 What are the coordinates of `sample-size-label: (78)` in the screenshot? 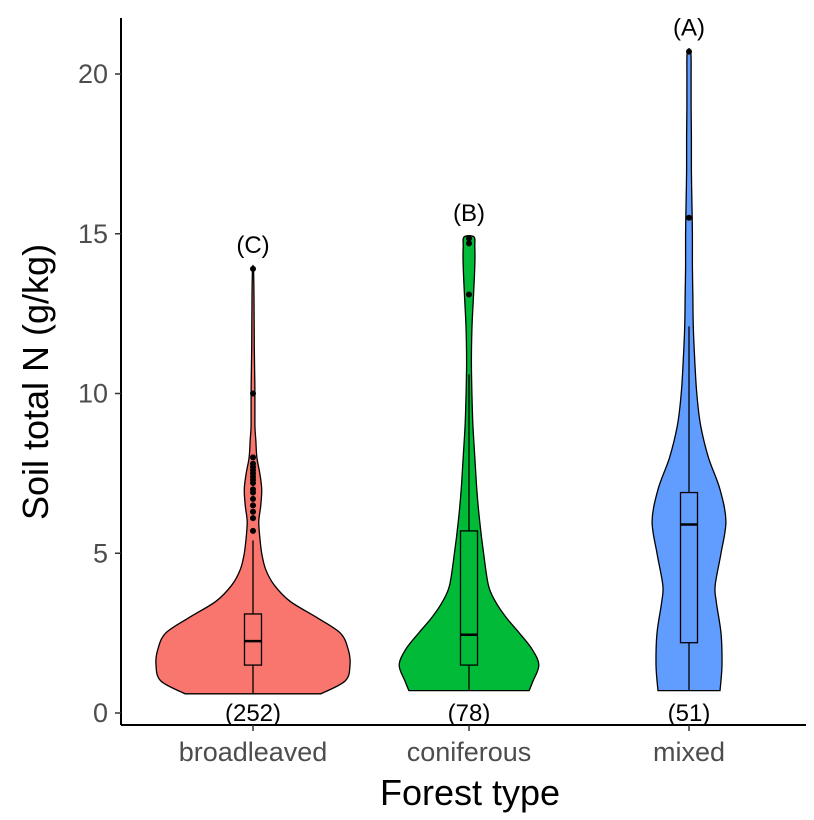 It's located at (469, 713).